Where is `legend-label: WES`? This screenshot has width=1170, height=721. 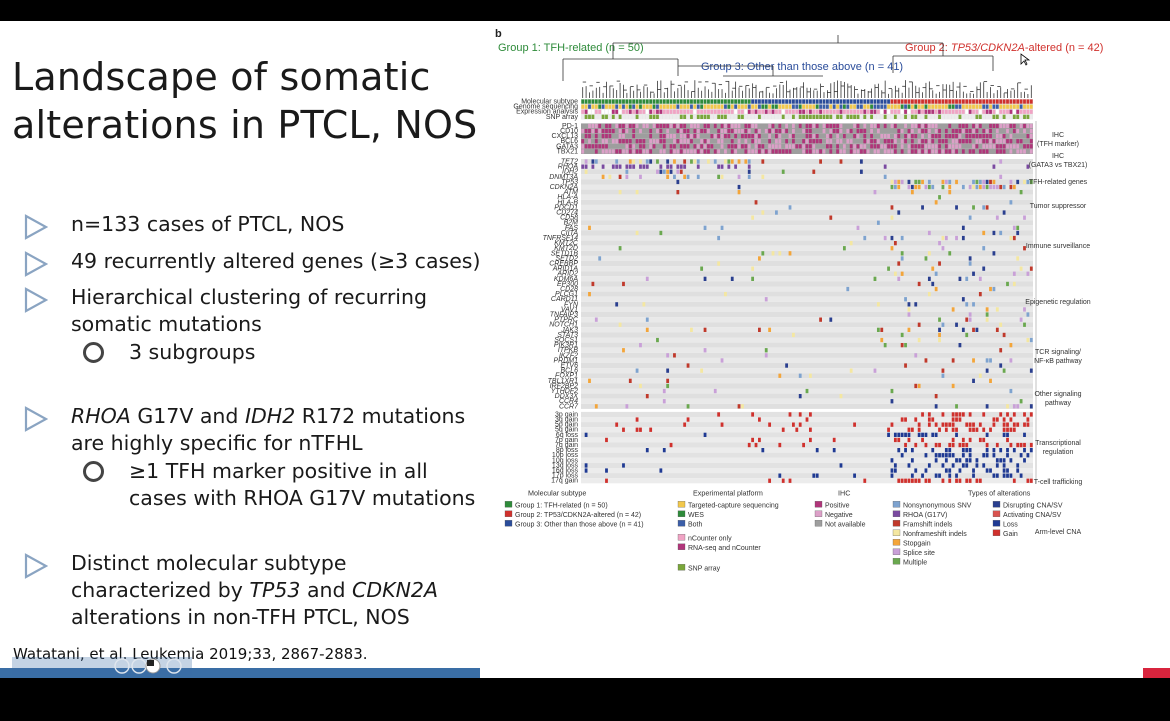 legend-label: WES is located at coordinates (696, 515).